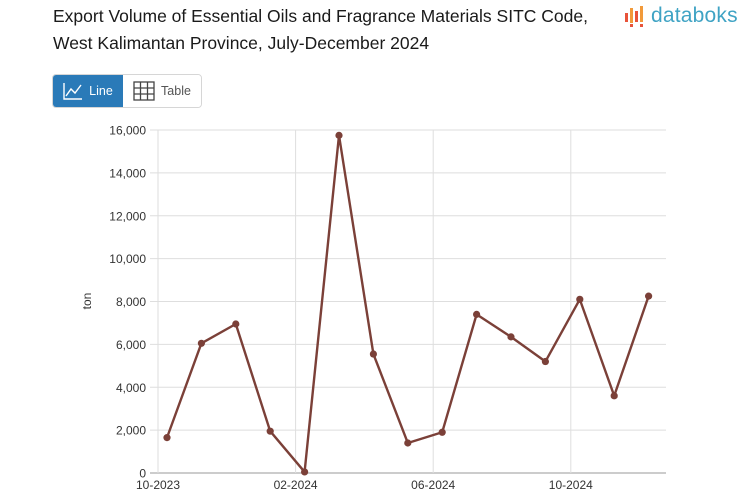  I want to click on table-view-label: Table, so click(176, 91).